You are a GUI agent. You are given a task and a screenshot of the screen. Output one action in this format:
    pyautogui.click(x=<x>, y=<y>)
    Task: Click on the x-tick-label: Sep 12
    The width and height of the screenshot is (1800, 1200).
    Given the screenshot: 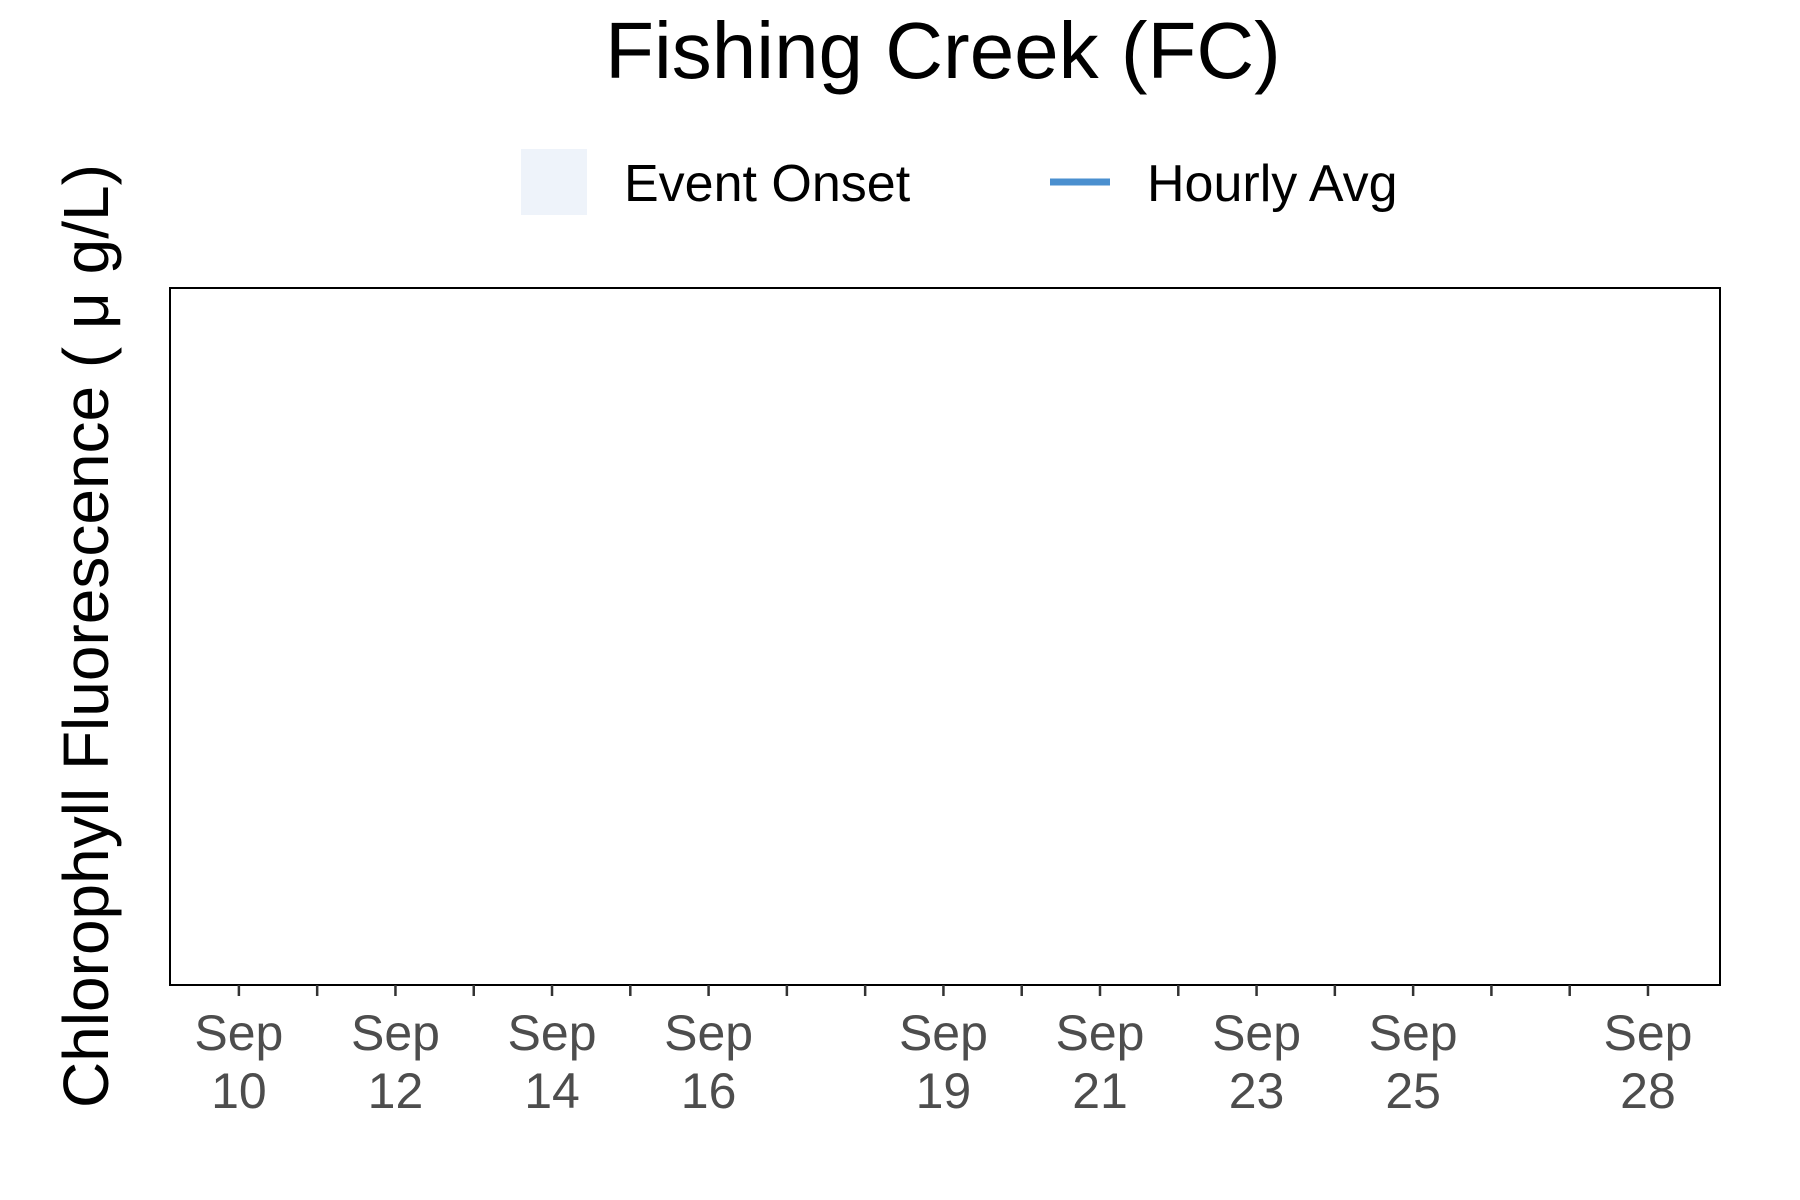 What is the action you would take?
    pyautogui.click(x=395, y=1062)
    